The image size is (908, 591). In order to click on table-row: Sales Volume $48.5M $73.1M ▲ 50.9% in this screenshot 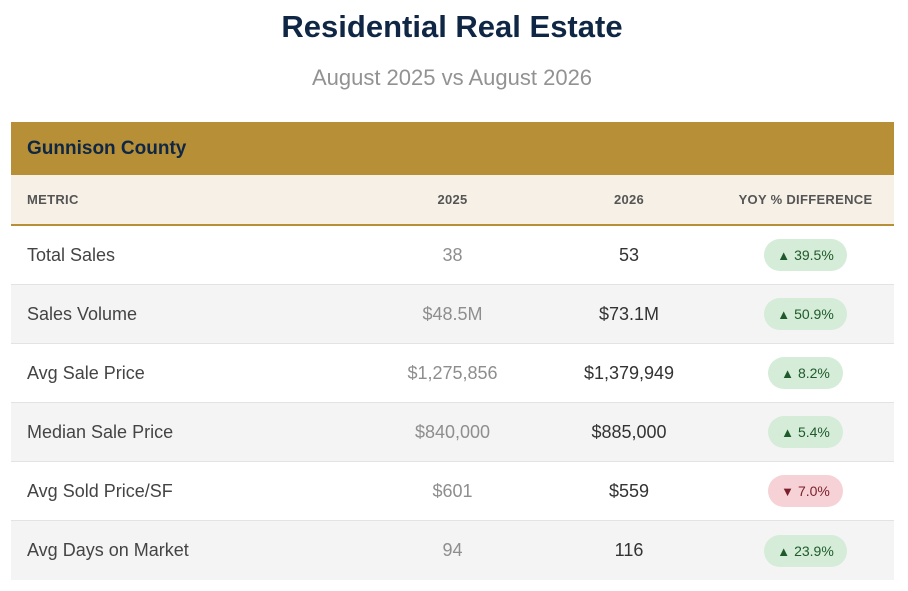, I will do `click(452, 314)`.